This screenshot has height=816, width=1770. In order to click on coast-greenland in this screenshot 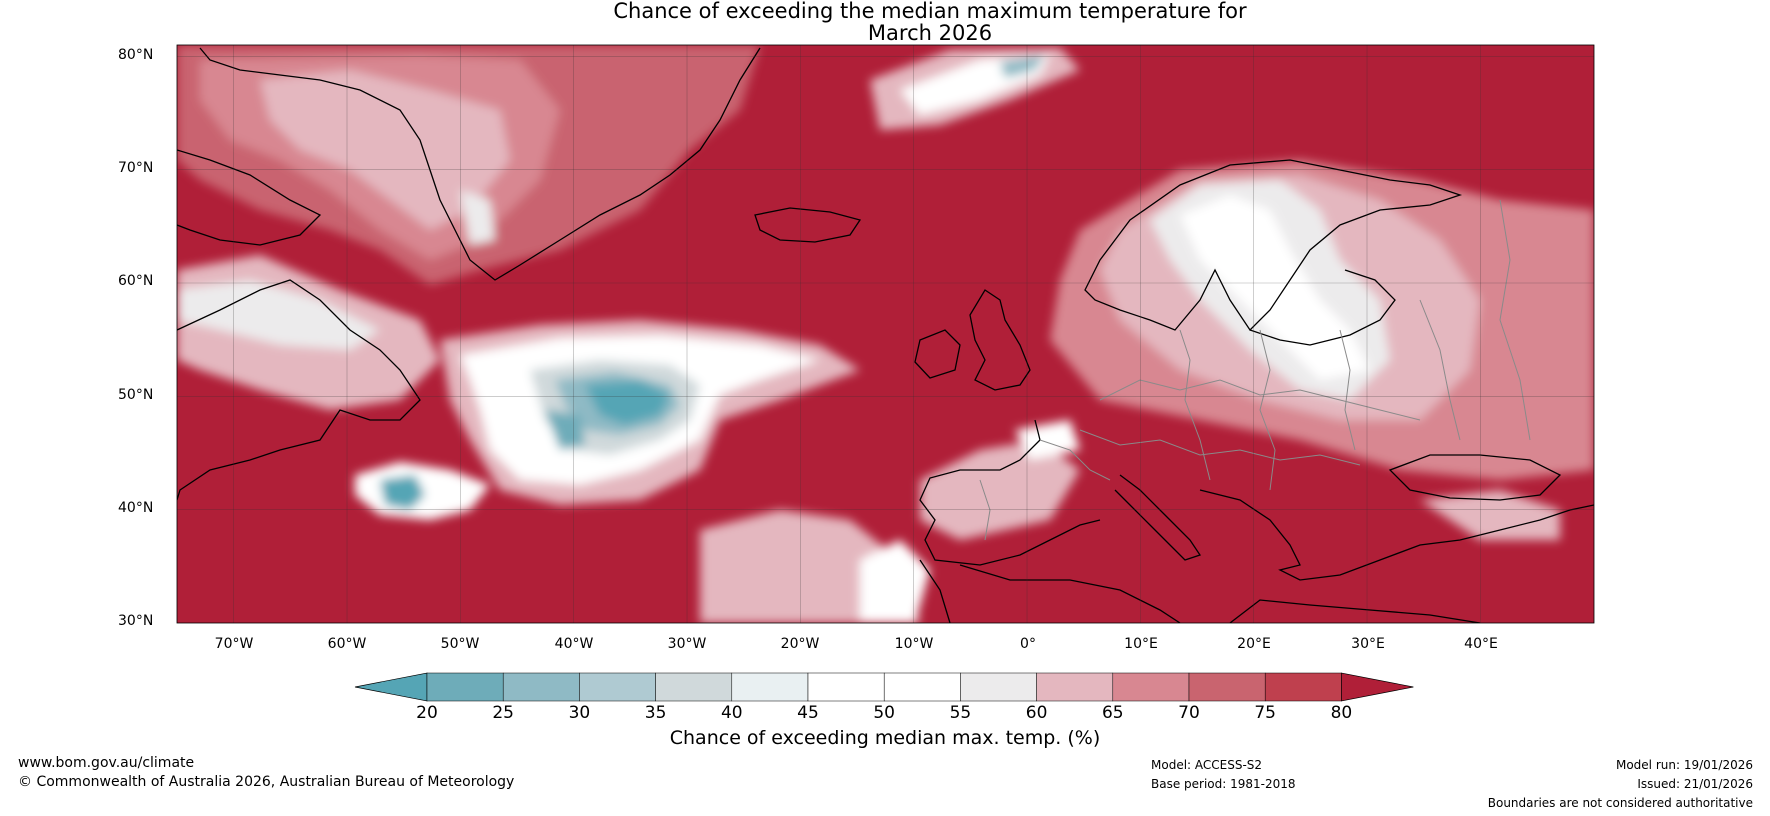, I will do `click(480, 164)`.